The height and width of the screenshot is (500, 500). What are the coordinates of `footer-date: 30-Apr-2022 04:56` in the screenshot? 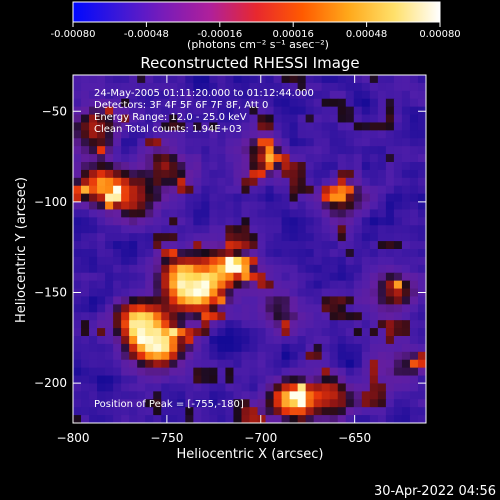 It's located at (435, 491).